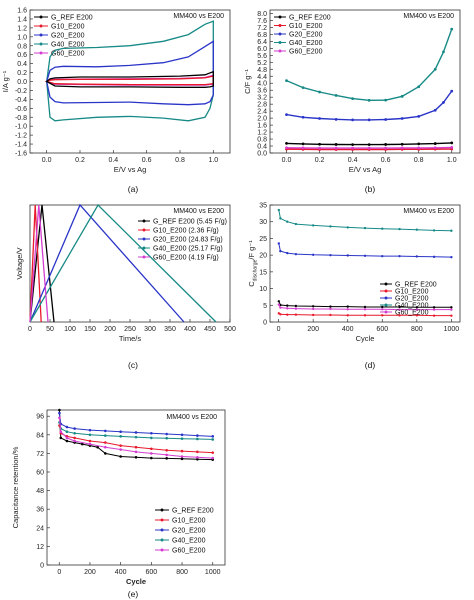 The height and width of the screenshot is (600, 474). What do you see at coordinates (21, 118) in the screenshot?
I see `y-tick-label: -0.8` at bounding box center [21, 118].